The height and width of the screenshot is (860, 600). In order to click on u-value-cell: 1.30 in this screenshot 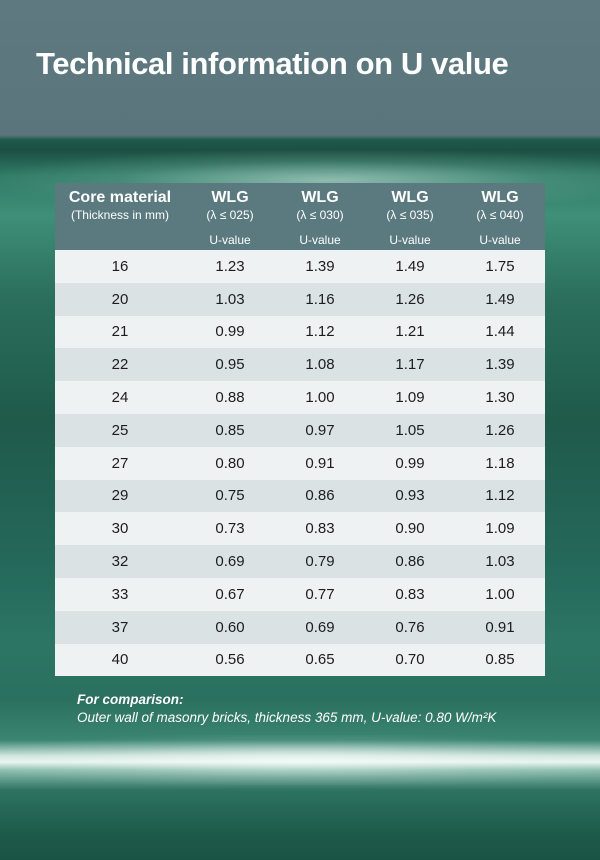, I will do `click(500, 397)`.